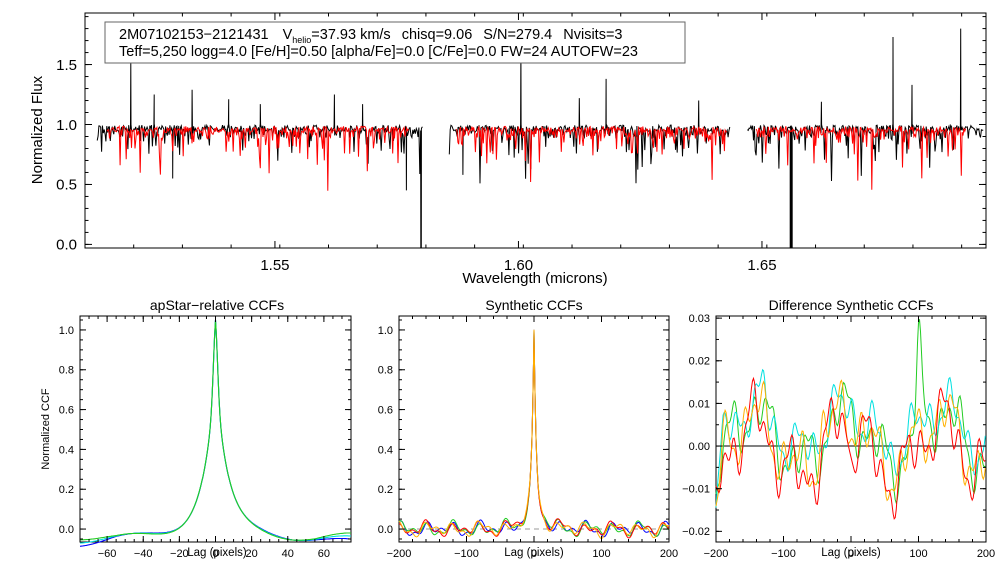 The width and height of the screenshot is (1008, 576). I want to click on synthetic-ccf-xtick-label: −200, so click(399, 554).